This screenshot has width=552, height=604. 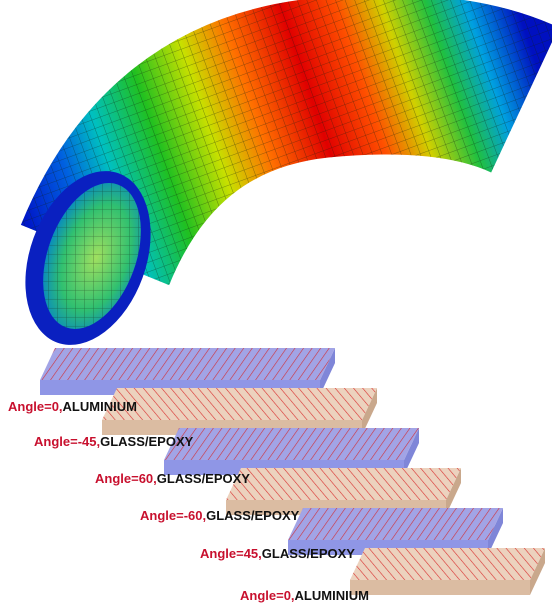 I want to click on layer-angle: Angle=-60,, so click(x=173, y=515).